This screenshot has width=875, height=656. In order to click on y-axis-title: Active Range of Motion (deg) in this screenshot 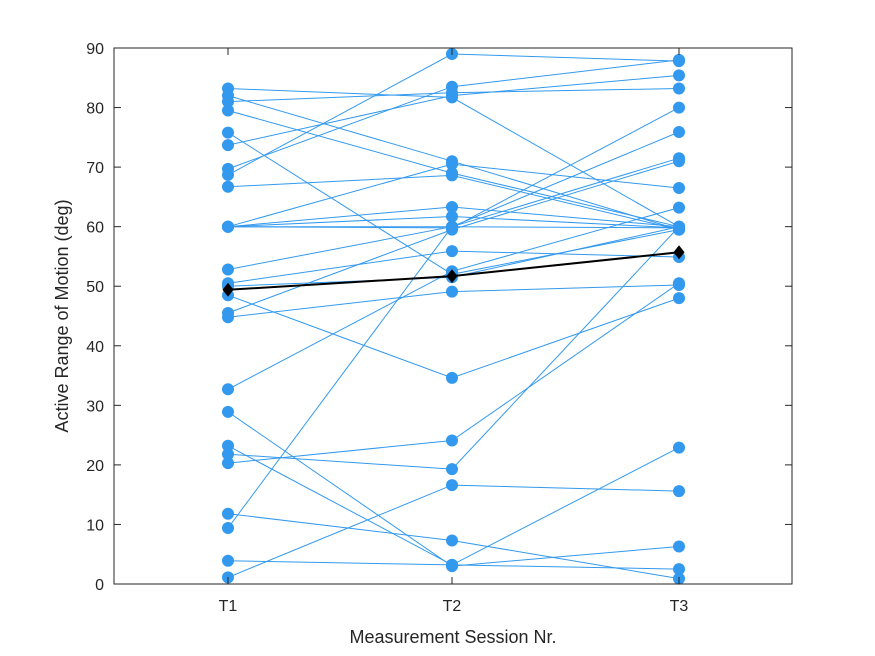, I will do `click(62, 315)`.